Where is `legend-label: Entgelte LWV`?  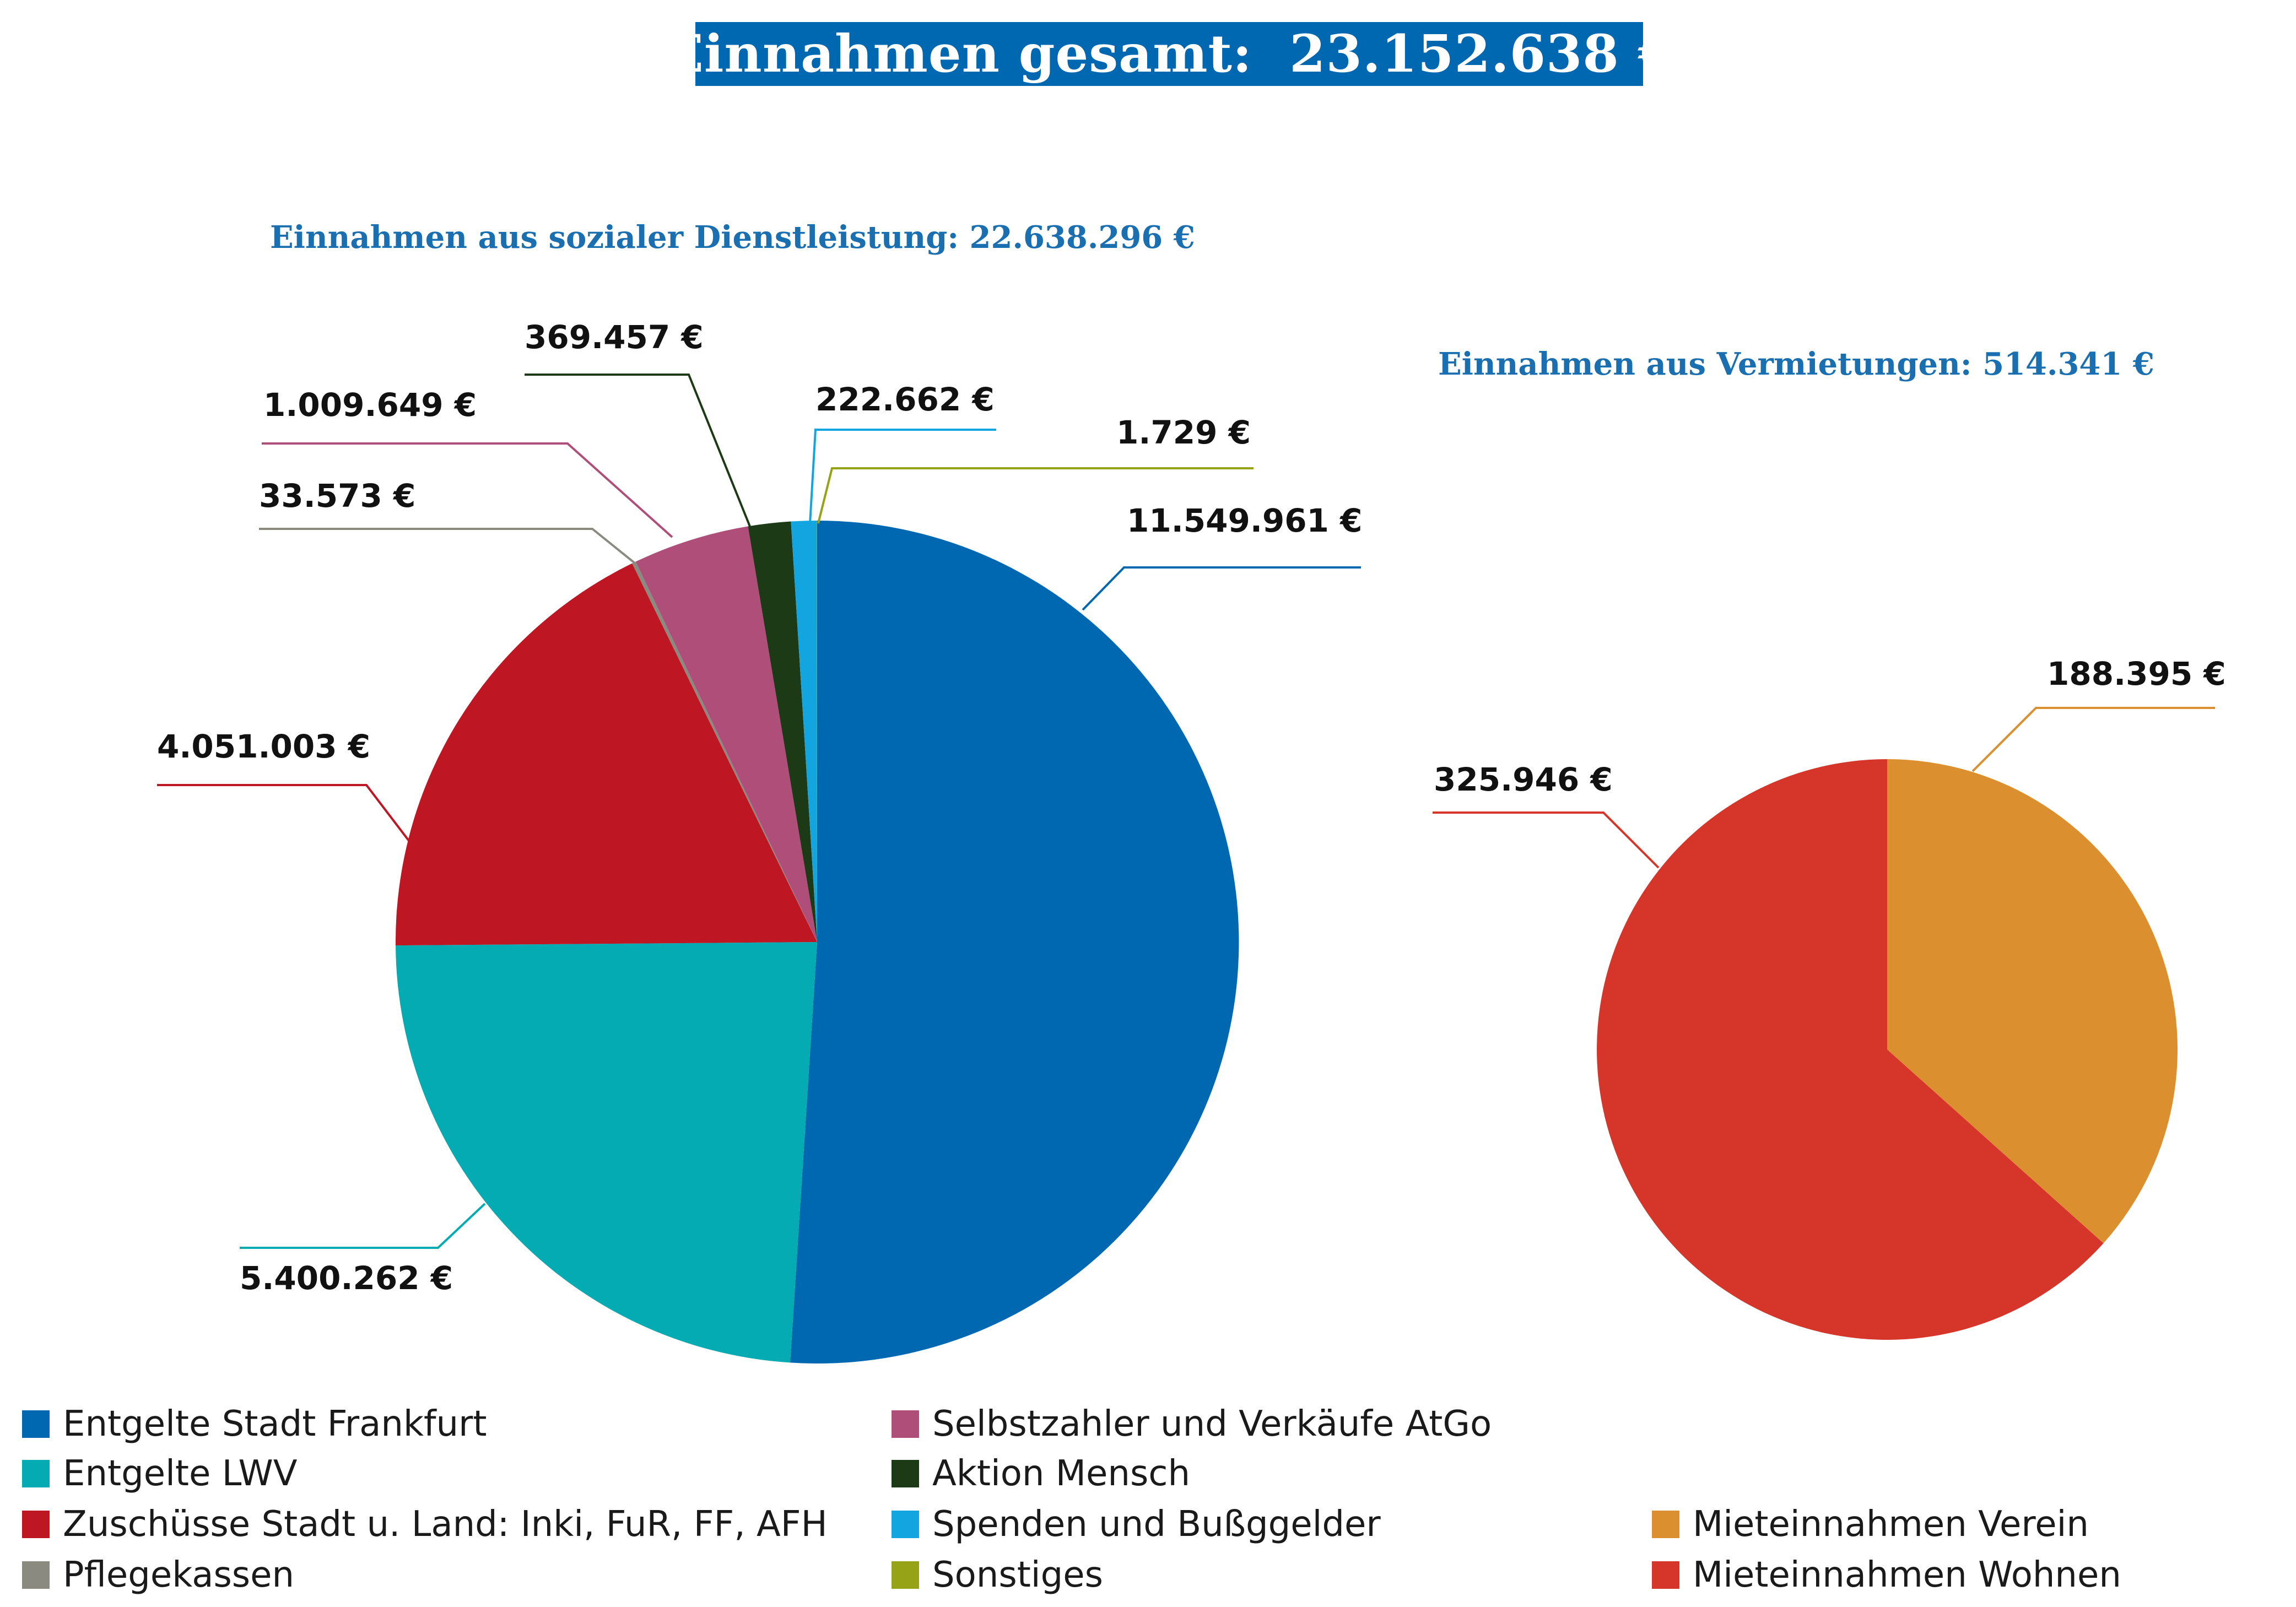 legend-label: Entgelte LWV is located at coordinates (181, 1473).